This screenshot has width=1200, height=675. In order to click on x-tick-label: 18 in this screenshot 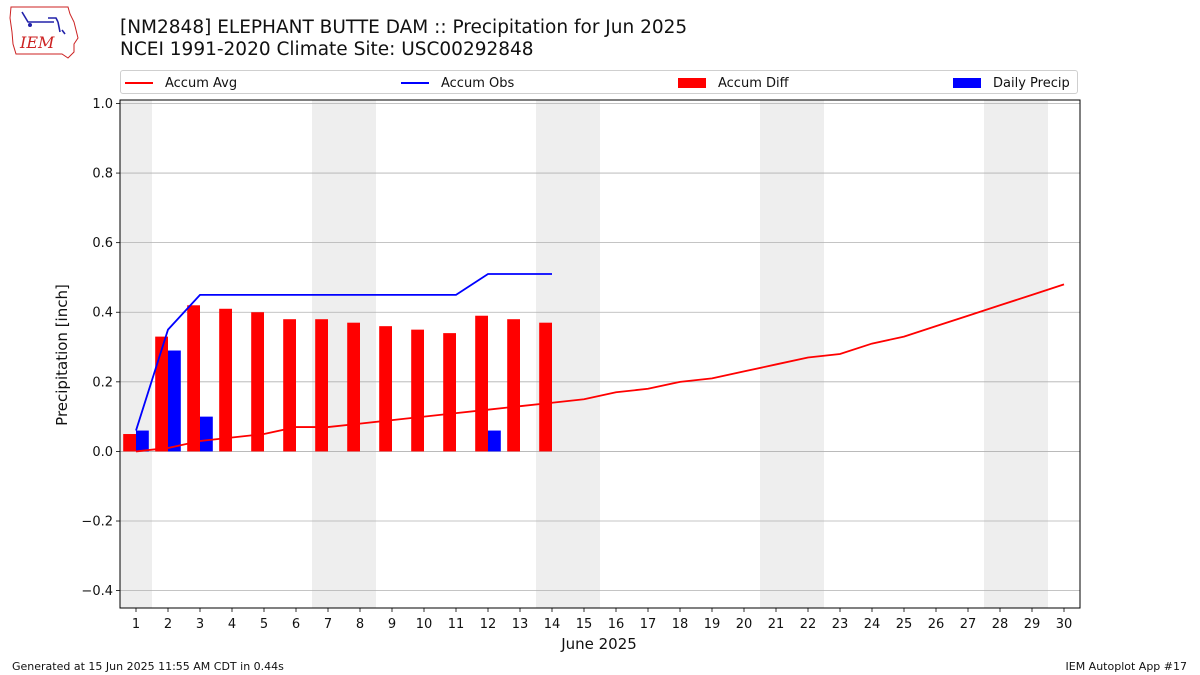, I will do `click(680, 624)`.